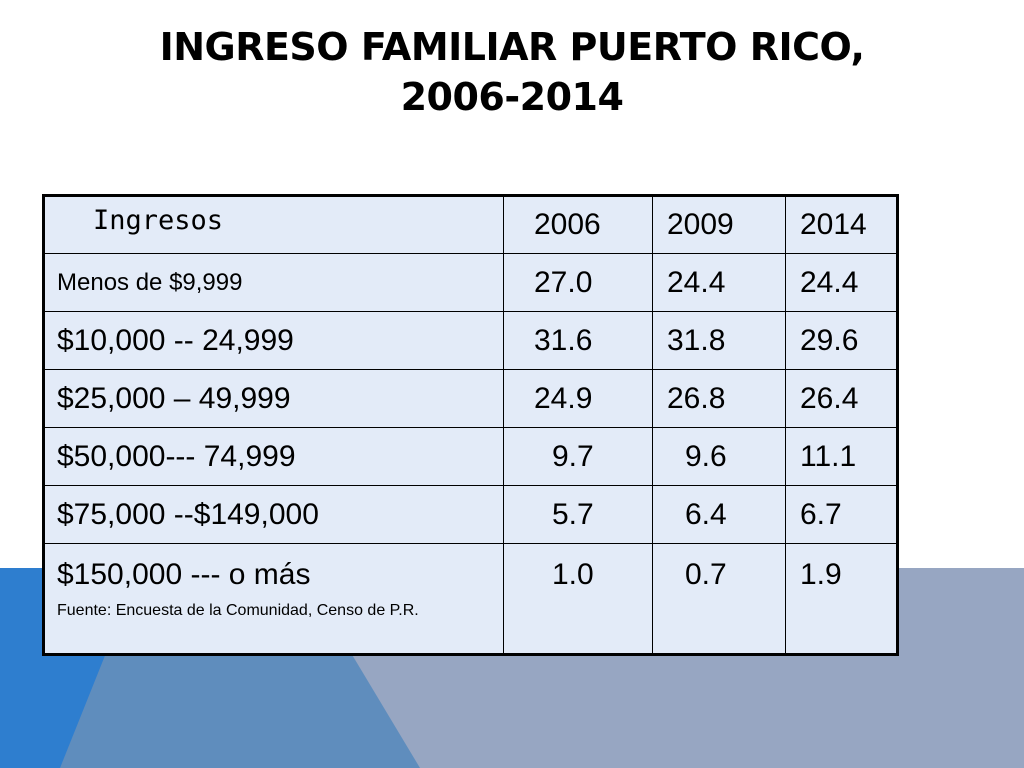 This screenshot has width=1024, height=768. I want to click on row-label: $25,000 – 49,999, so click(273, 398).